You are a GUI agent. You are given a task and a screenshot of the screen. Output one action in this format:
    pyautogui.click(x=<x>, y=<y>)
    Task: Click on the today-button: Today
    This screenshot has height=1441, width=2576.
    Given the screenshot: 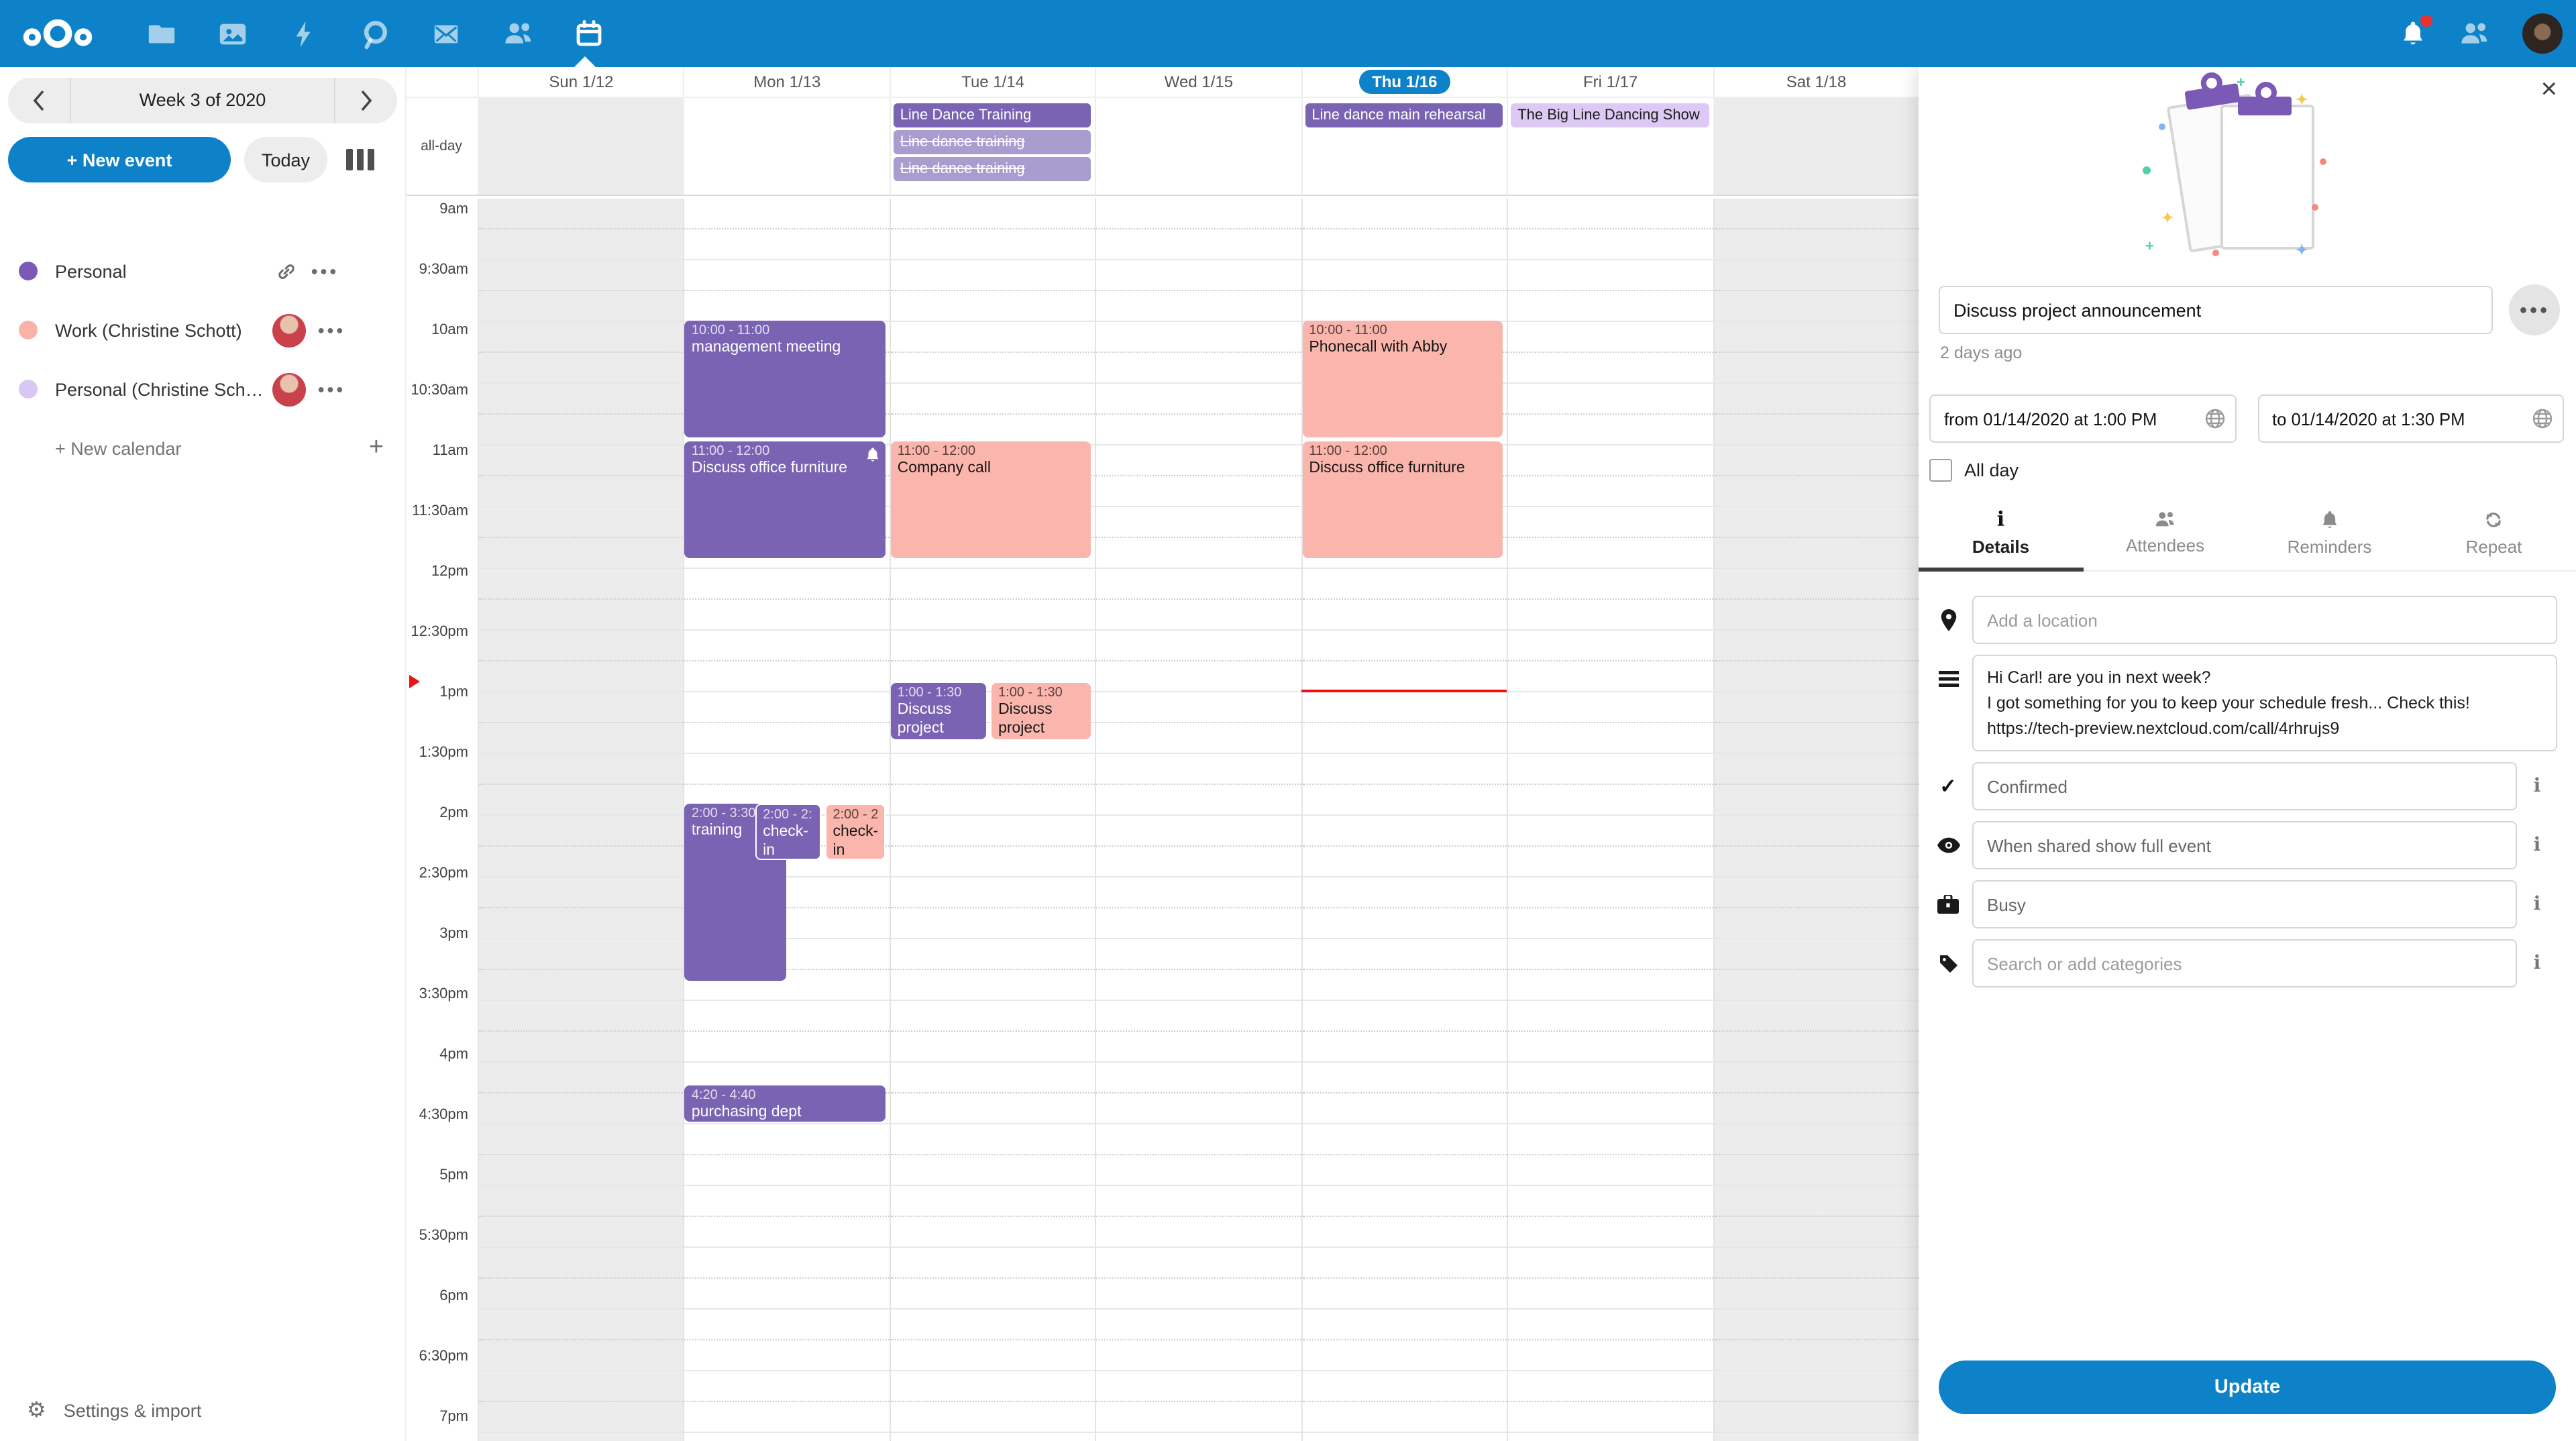 What is the action you would take?
    pyautogui.click(x=285, y=159)
    